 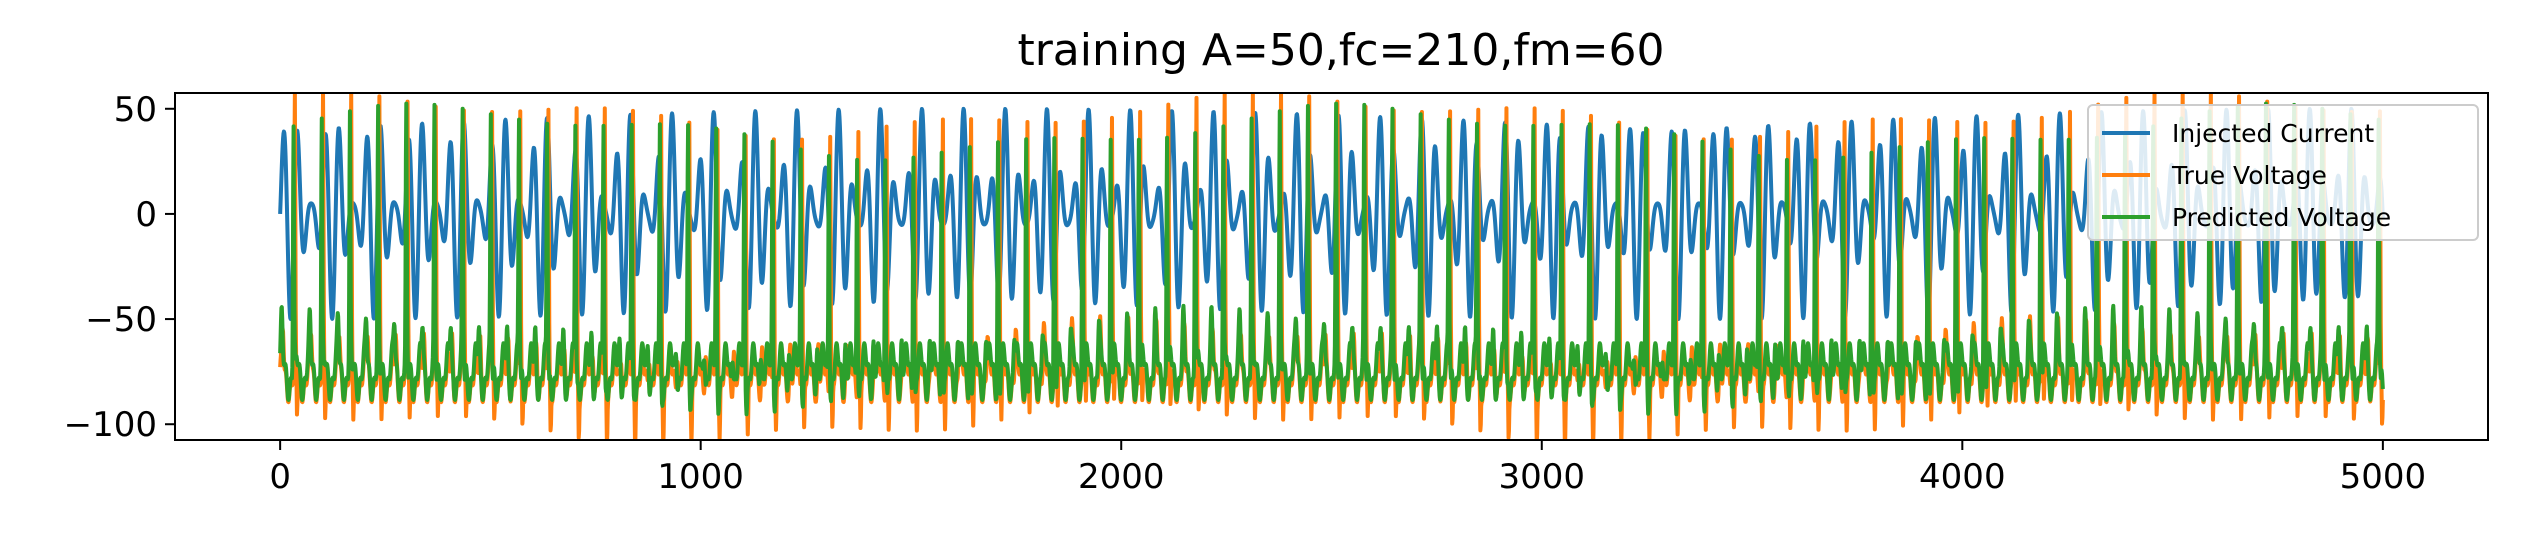 I want to click on y-tick-label: 0, so click(x=146, y=215).